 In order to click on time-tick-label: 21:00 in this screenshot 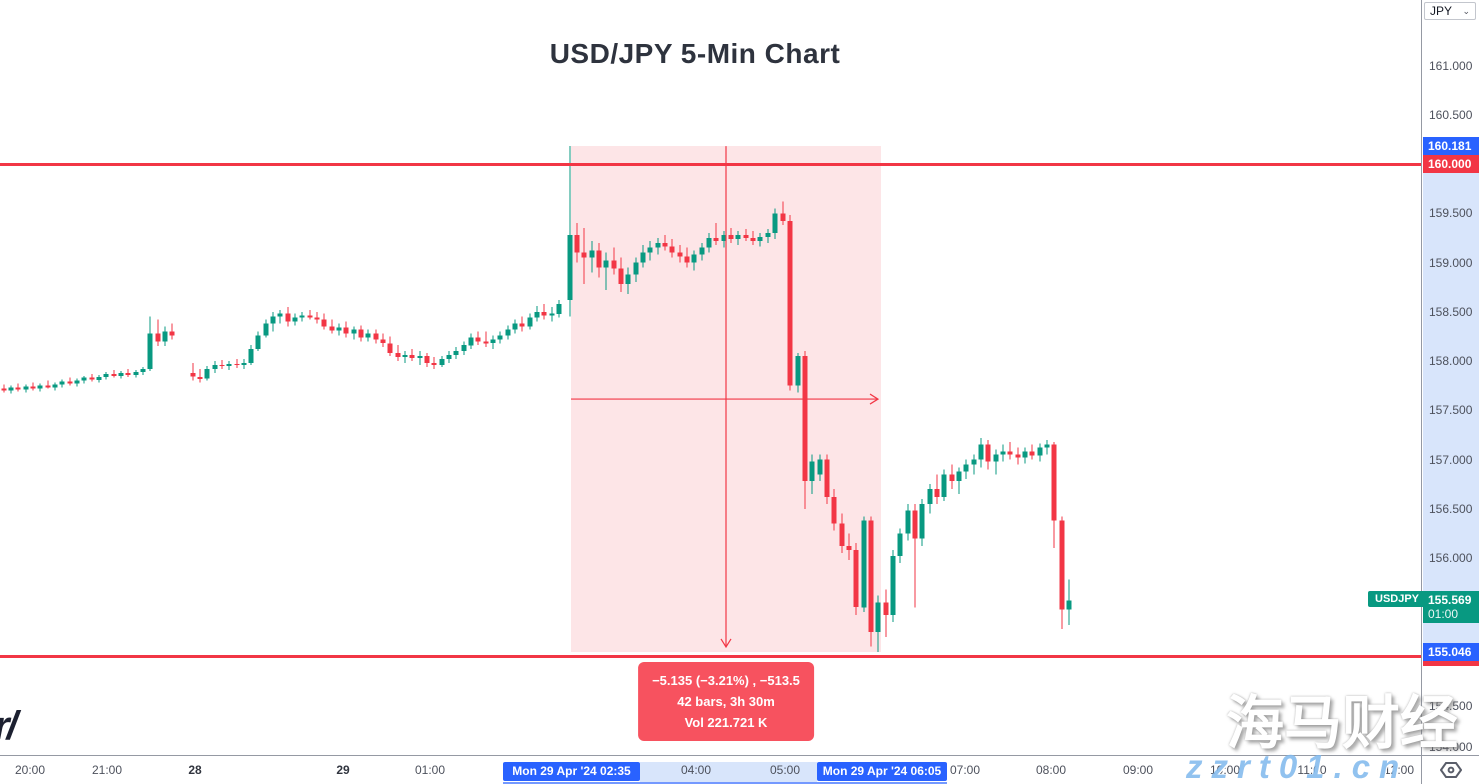, I will do `click(107, 770)`.